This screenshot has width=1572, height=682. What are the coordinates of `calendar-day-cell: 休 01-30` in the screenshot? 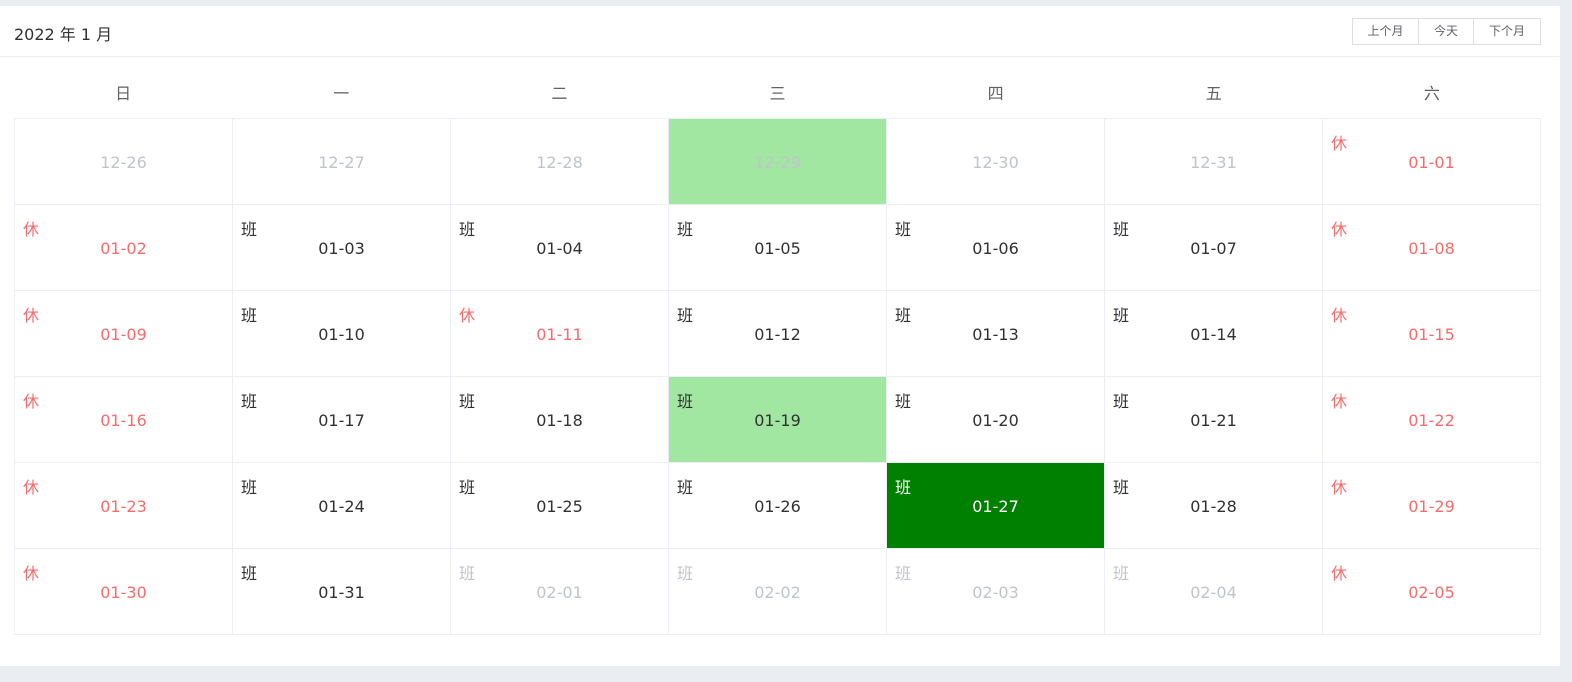 It's located at (124, 592).